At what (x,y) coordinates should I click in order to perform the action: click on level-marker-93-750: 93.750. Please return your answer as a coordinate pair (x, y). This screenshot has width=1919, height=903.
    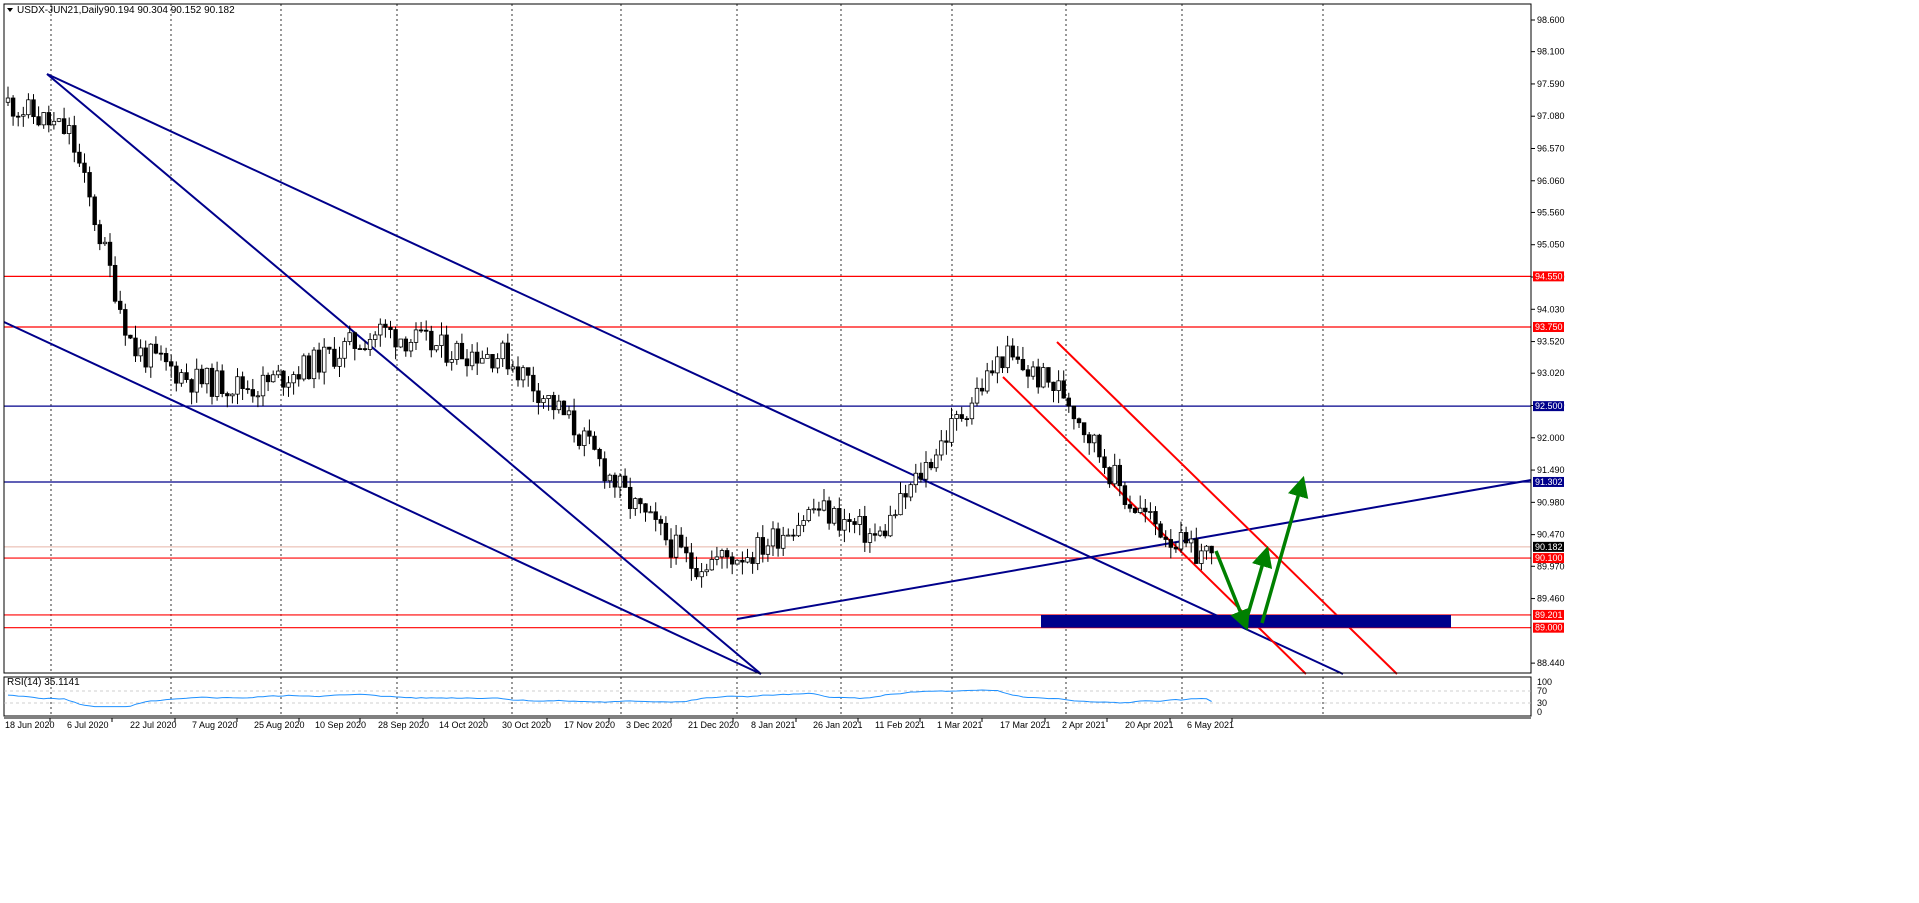
    Looking at the image, I should click on (1548, 327).